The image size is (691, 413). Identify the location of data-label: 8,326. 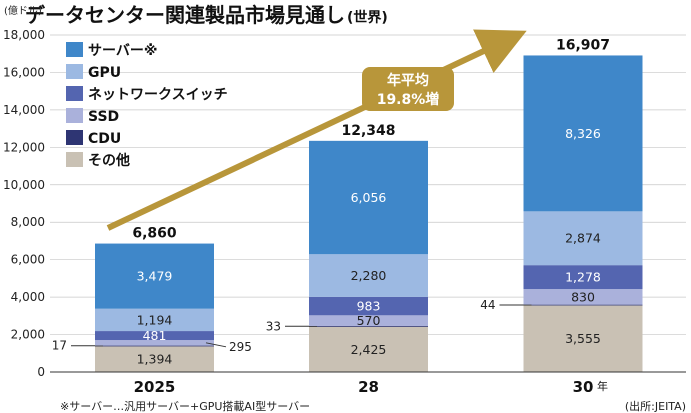
(583, 133).